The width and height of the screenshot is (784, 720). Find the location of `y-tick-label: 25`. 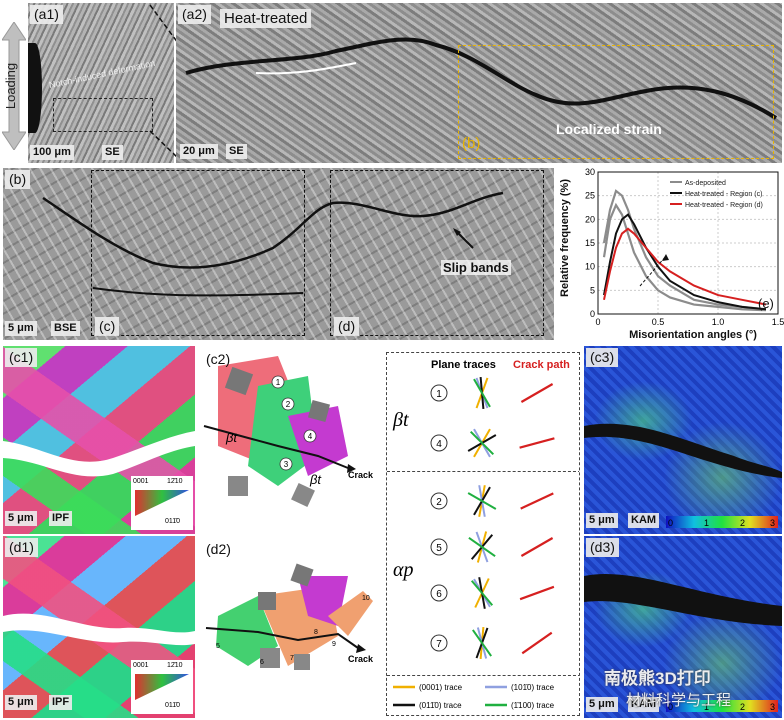

y-tick-label: 25 is located at coordinates (590, 196).